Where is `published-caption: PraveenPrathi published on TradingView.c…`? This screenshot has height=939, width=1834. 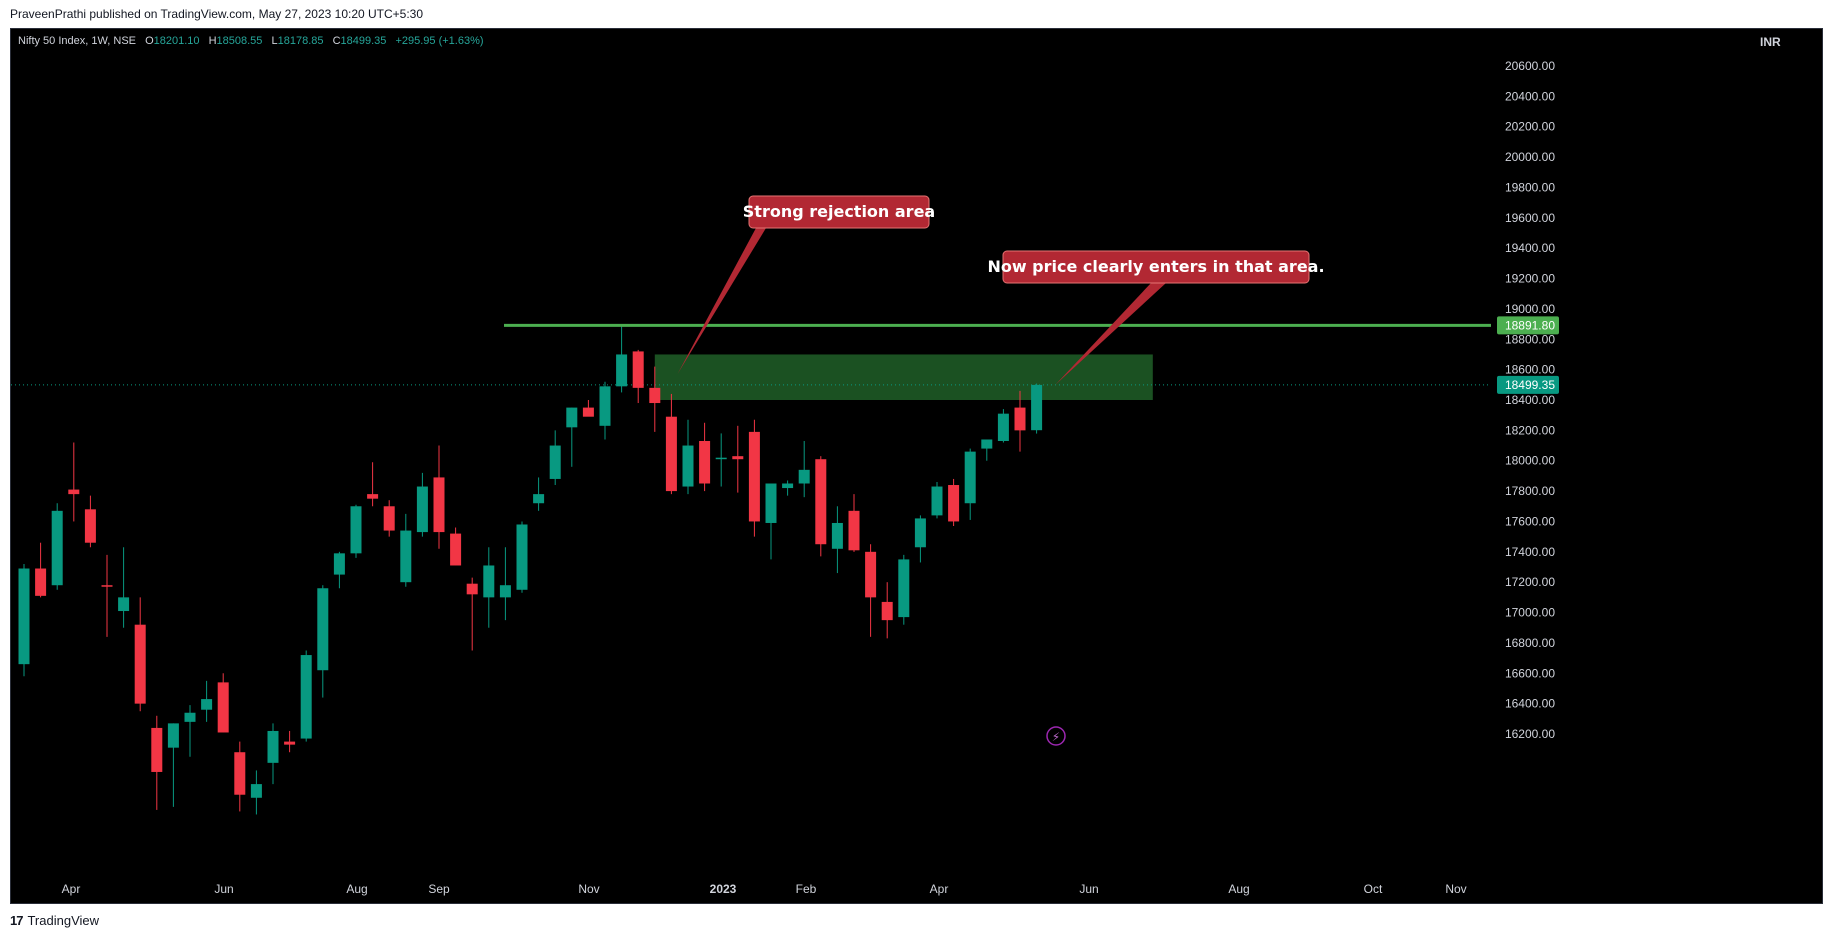 published-caption: PraveenPrathi published on TradingView.c… is located at coordinates (217, 14).